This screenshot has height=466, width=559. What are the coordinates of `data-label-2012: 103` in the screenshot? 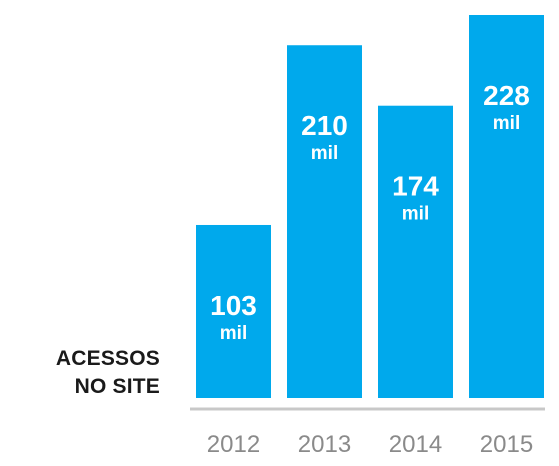 It's located at (233, 305).